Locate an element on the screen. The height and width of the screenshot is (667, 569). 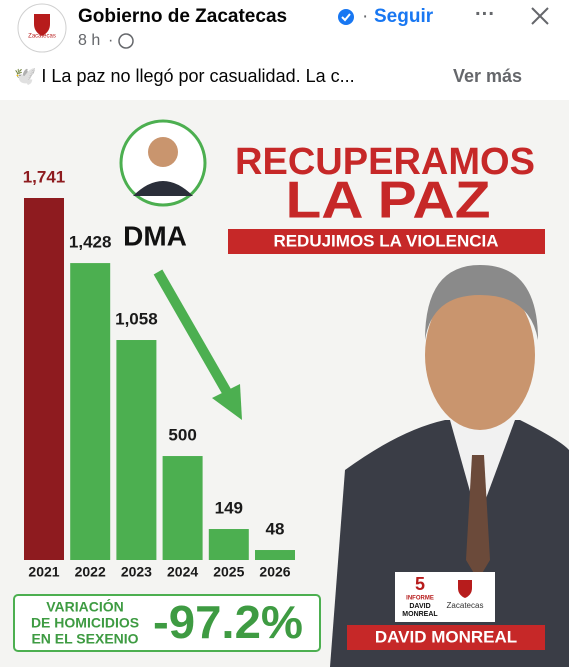
avatar-shield is located at coordinates (42, 25).